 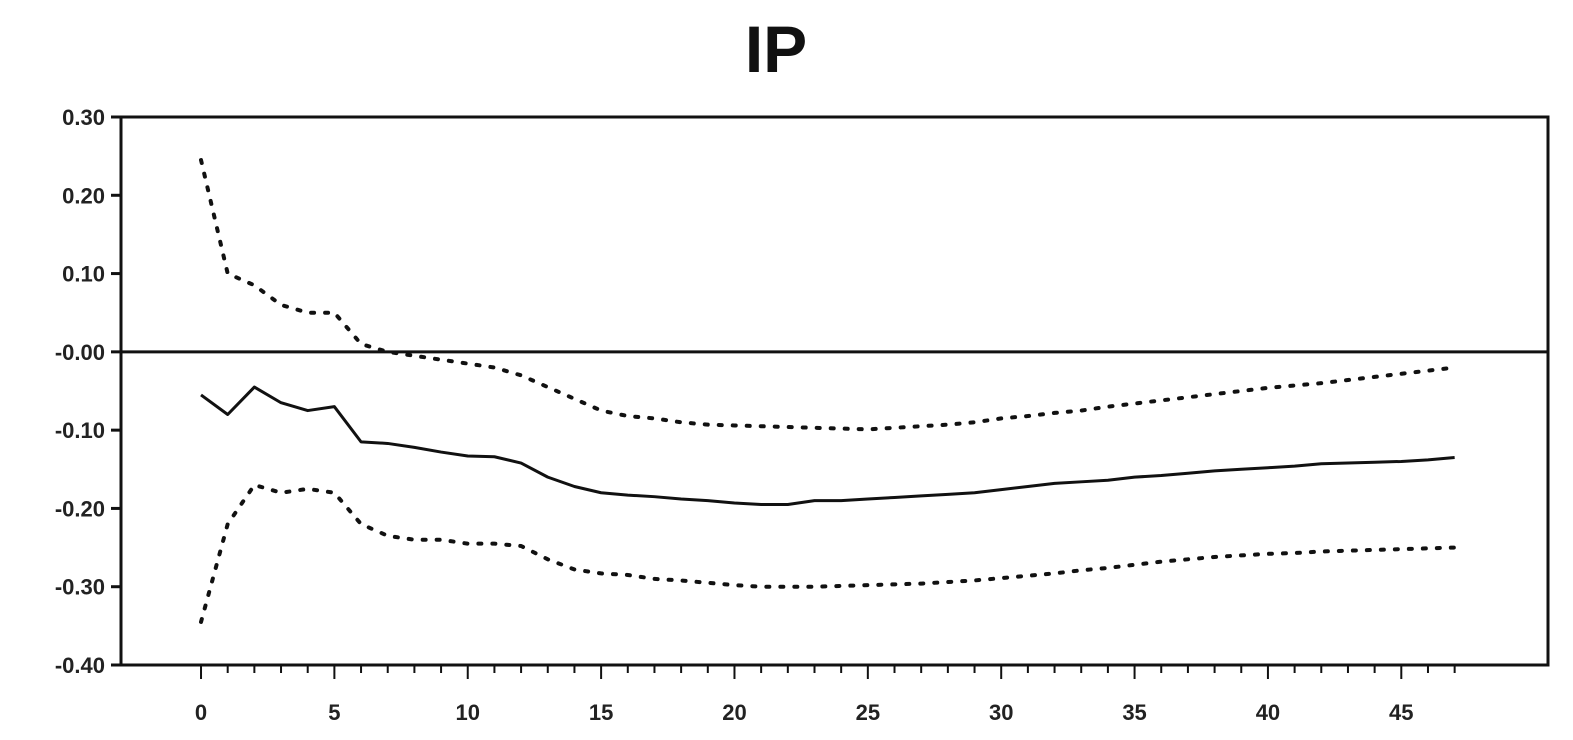 I want to click on x-tick-label: 40, so click(x=1268, y=712).